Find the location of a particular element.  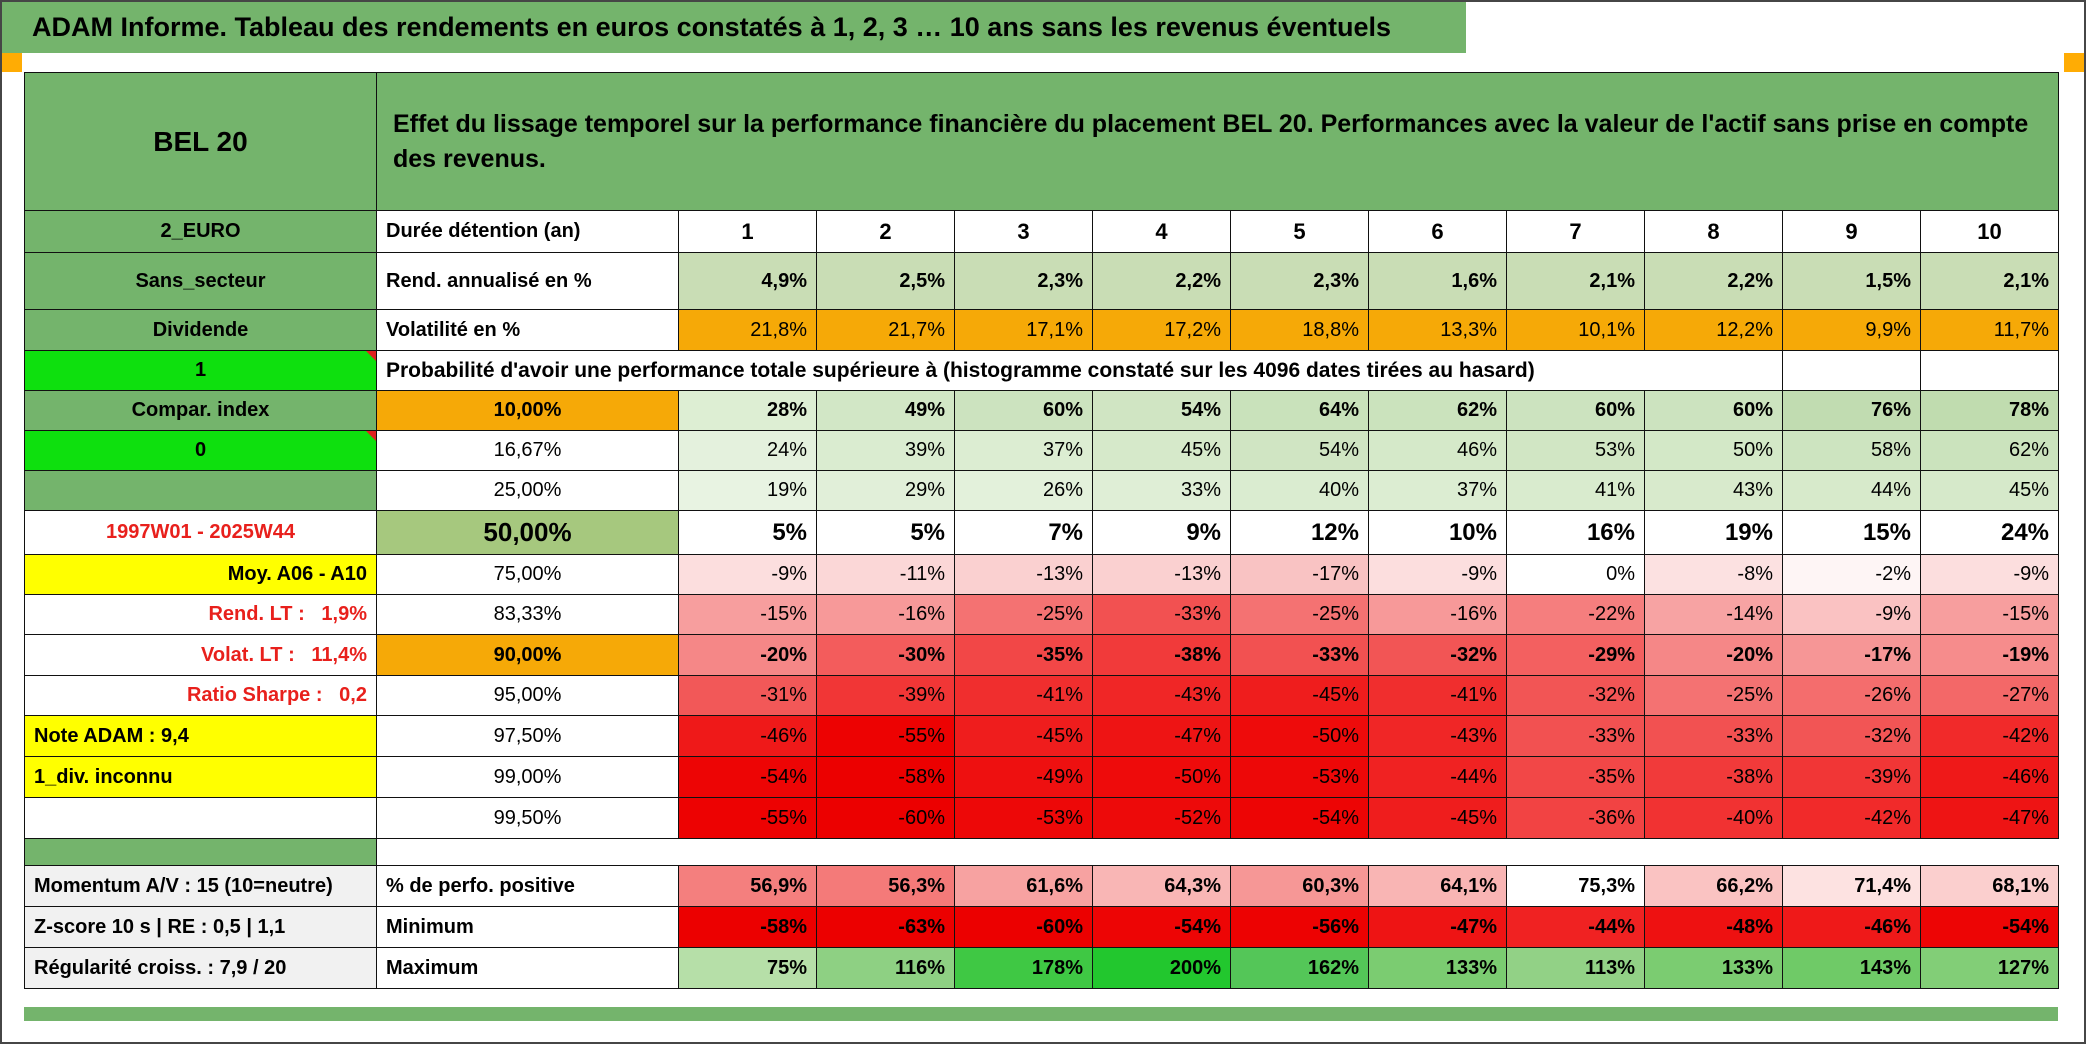

value-cell: -26% is located at coordinates (1851, 695).